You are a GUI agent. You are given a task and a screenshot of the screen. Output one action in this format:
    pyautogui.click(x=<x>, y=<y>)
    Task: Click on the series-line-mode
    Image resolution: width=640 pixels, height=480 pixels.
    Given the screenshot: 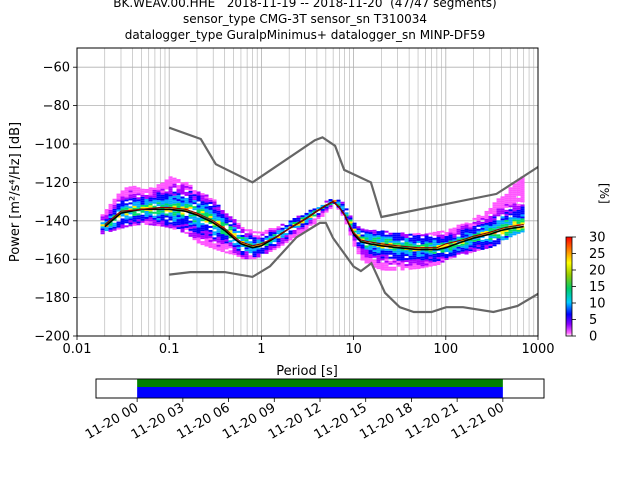 What is the action you would take?
    pyautogui.click(x=314, y=224)
    